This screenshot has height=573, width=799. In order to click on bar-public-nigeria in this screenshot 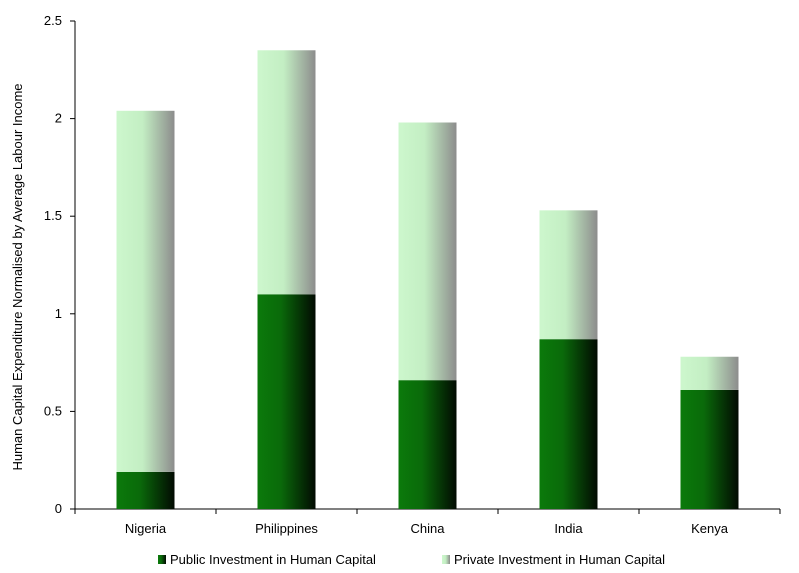, I will do `click(145, 490)`.